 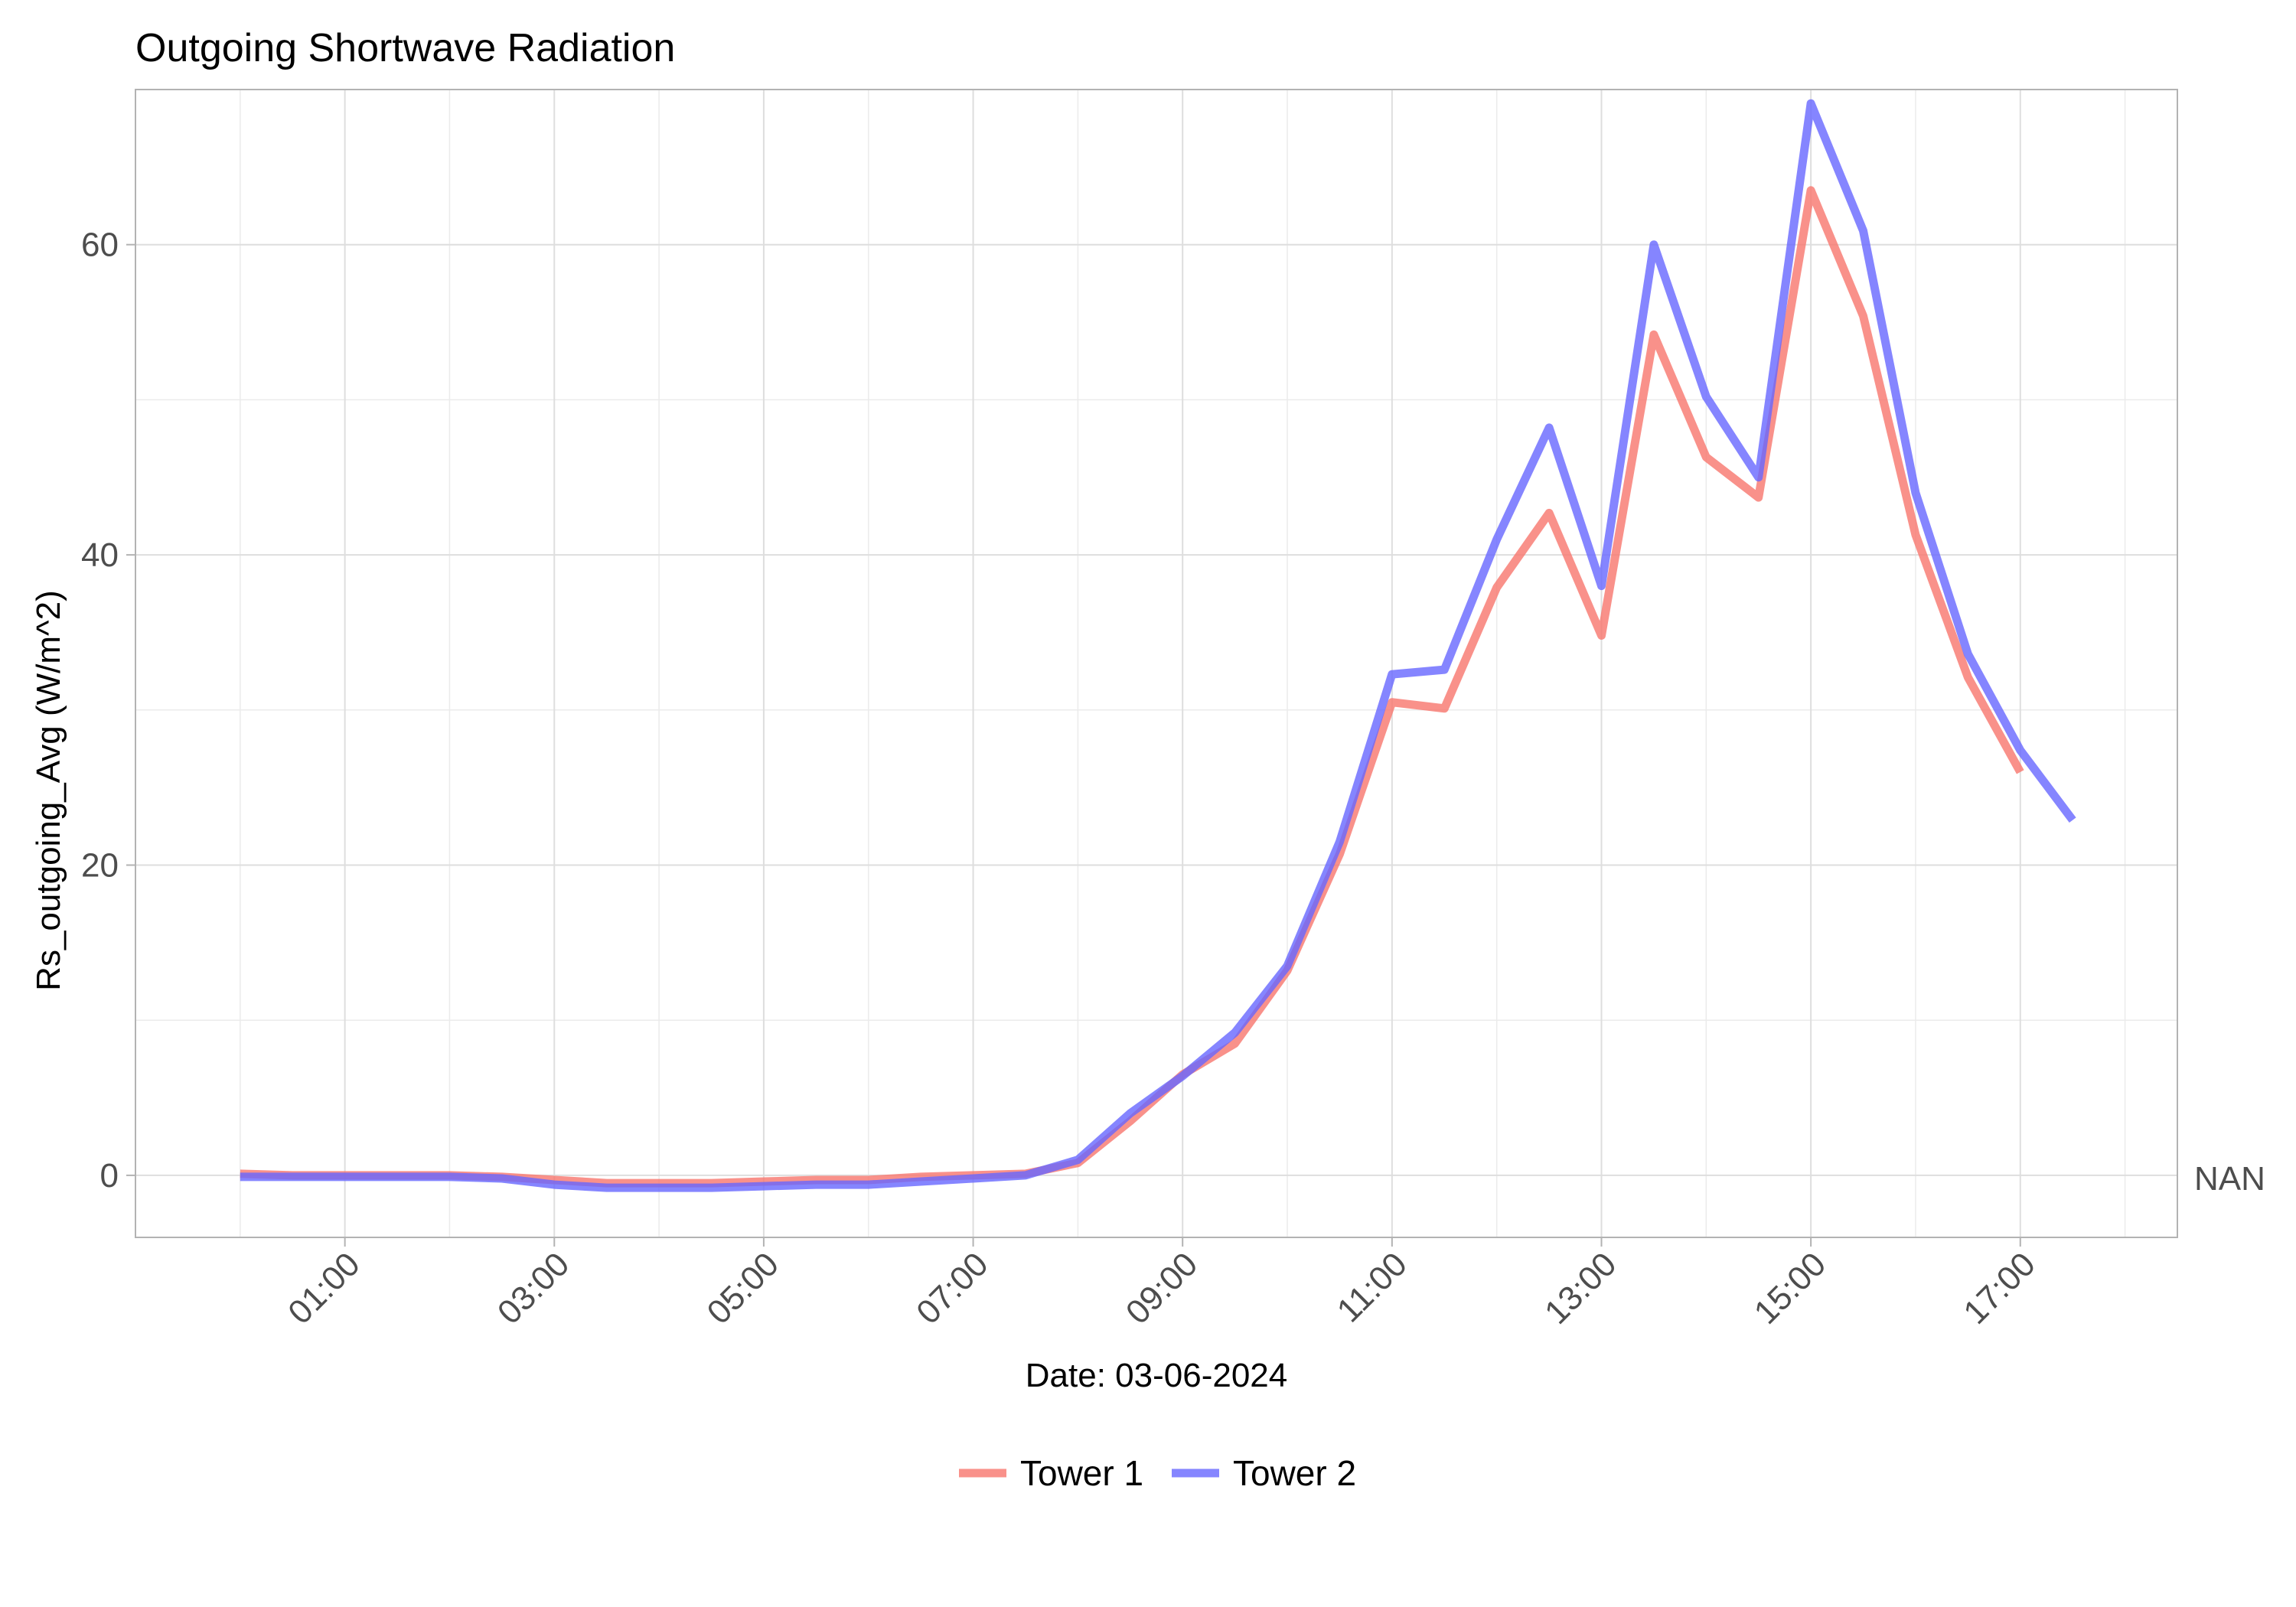 What do you see at coordinates (48, 790) in the screenshot?
I see `y-axis-title: Rs_outgoing_Avg (W/m^2)` at bounding box center [48, 790].